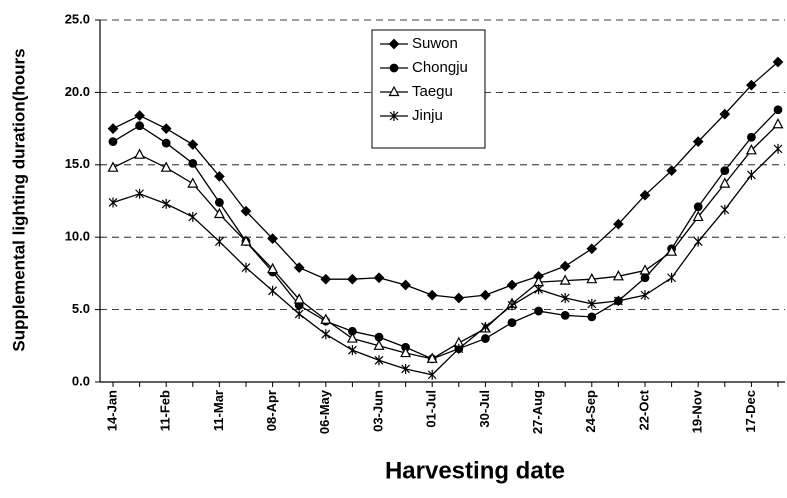  Describe the element at coordinates (440, 67) in the screenshot. I see `legend-label: Chongju` at that location.